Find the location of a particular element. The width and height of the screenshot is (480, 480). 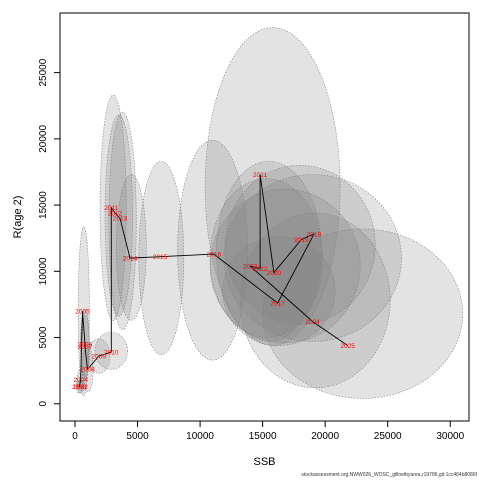

y-tick-label-20000: 20000 is located at coordinates (43, 139).